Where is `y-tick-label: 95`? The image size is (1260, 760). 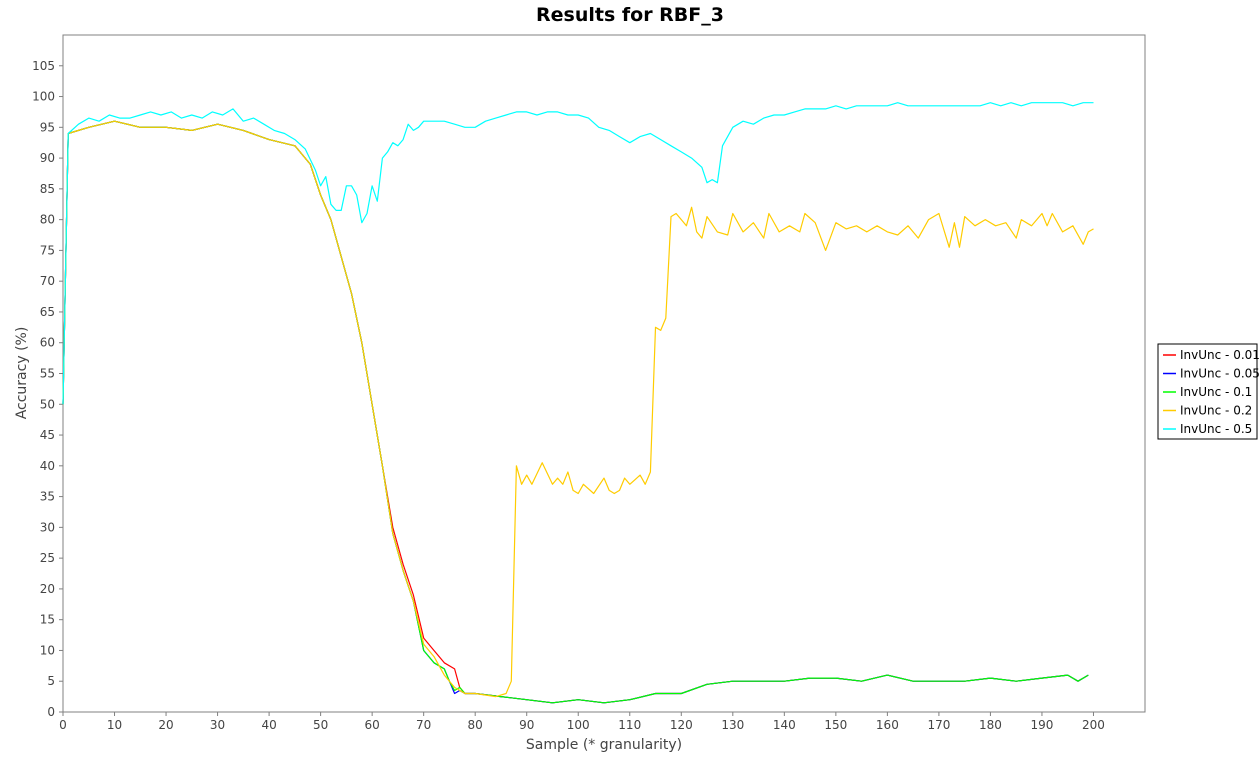
y-tick-label: 95 is located at coordinates (47, 127).